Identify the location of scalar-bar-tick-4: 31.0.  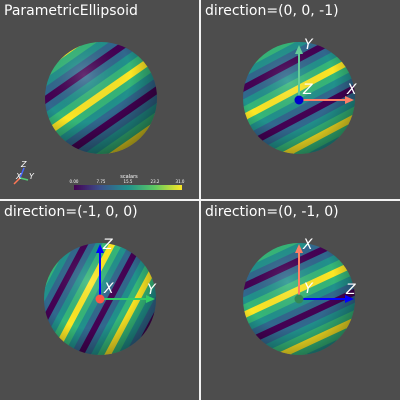
(180, 181).